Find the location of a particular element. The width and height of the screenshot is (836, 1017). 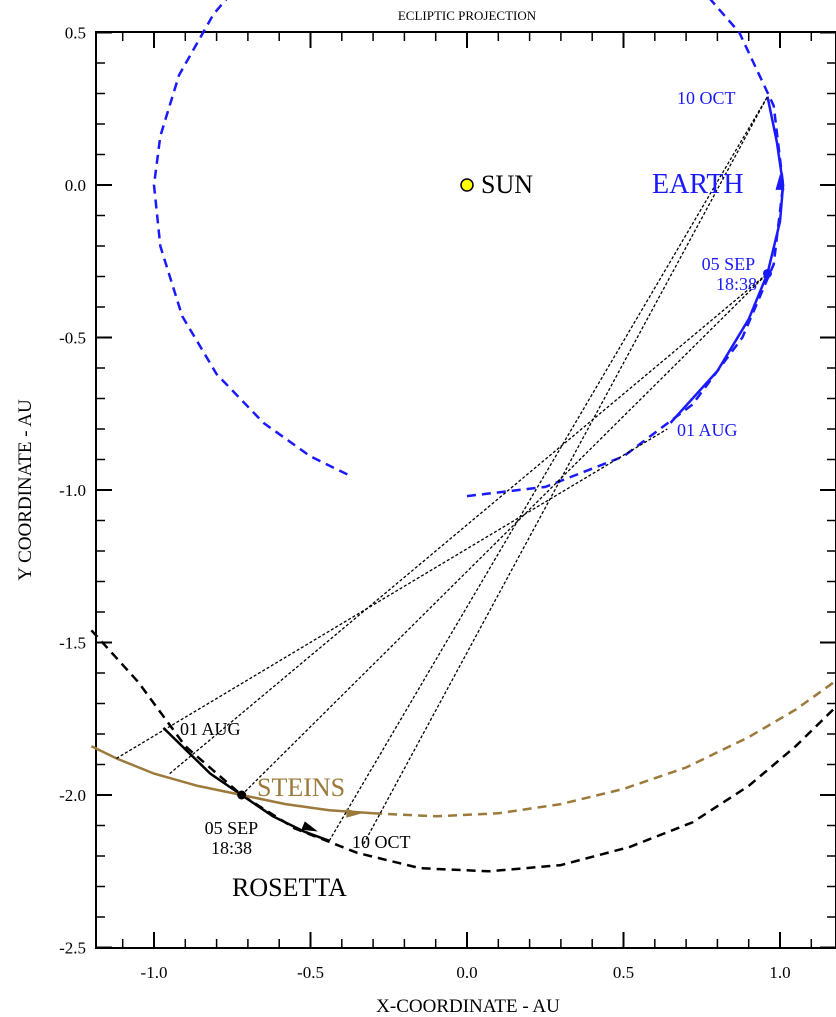

sun-label: SUN is located at coordinates (507, 184).